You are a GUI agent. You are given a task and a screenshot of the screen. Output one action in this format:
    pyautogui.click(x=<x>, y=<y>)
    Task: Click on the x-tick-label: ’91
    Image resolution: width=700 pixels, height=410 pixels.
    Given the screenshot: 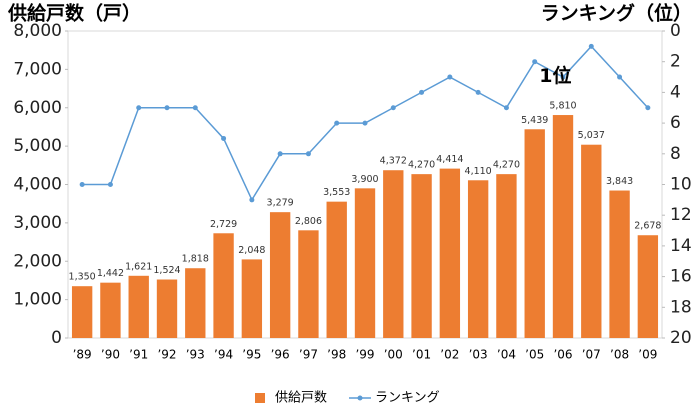 What is the action you would take?
    pyautogui.click(x=138, y=355)
    